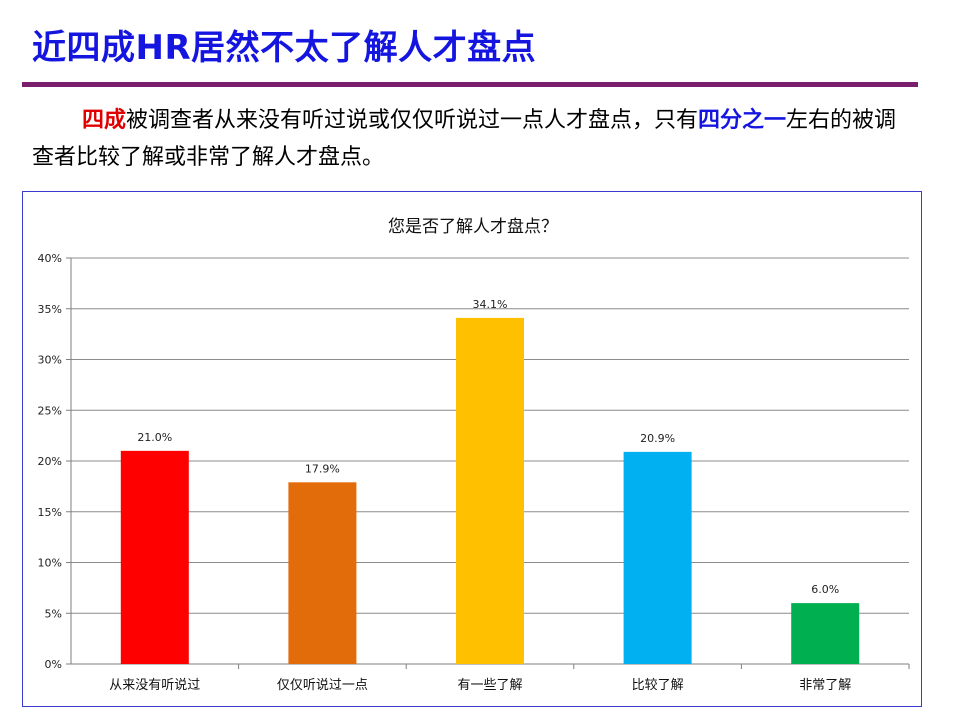 The width and height of the screenshot is (960, 720). What do you see at coordinates (322, 685) in the screenshot?
I see `x-tick-label: 仅仅听说过一点` at bounding box center [322, 685].